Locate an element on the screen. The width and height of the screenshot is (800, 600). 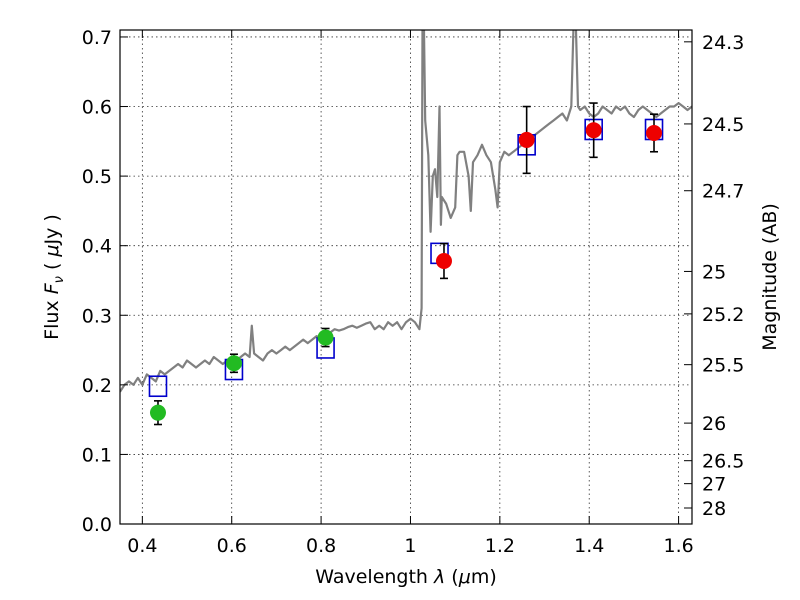
mag-tick-label: 26 is located at coordinates (714, 424).